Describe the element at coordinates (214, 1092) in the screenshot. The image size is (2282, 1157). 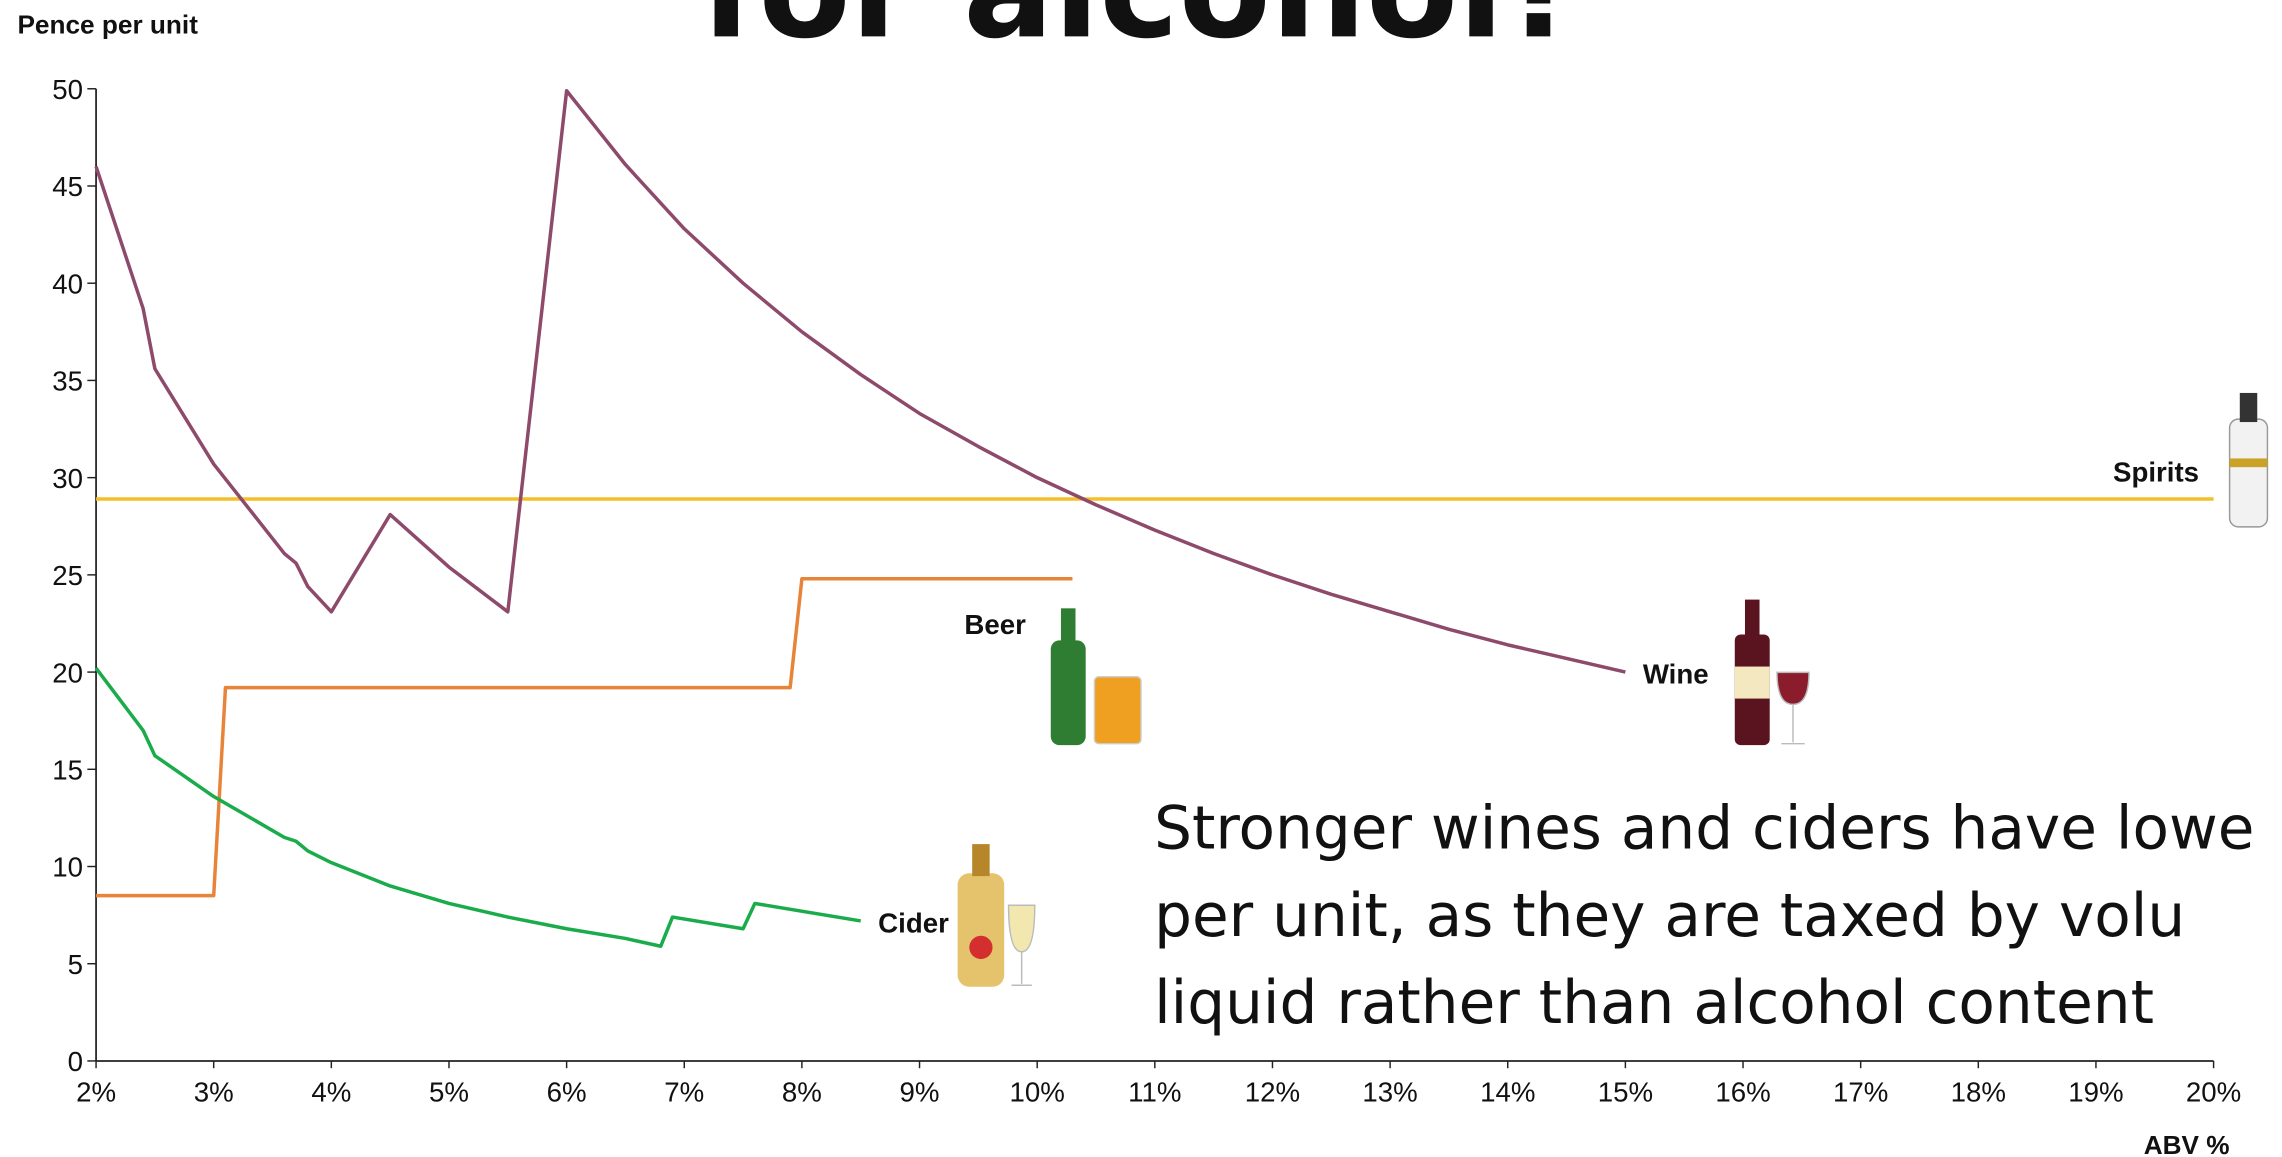
I see `x-tick-label: 3%` at that location.